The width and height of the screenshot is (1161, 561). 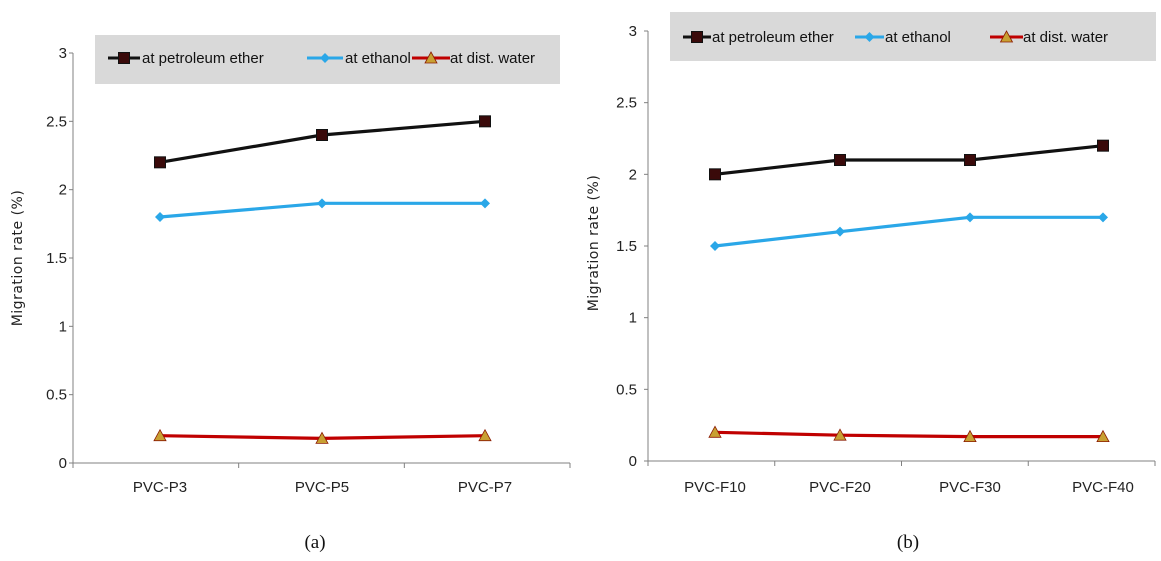 I want to click on x-tick-label: PVC-P3, so click(x=160, y=487).